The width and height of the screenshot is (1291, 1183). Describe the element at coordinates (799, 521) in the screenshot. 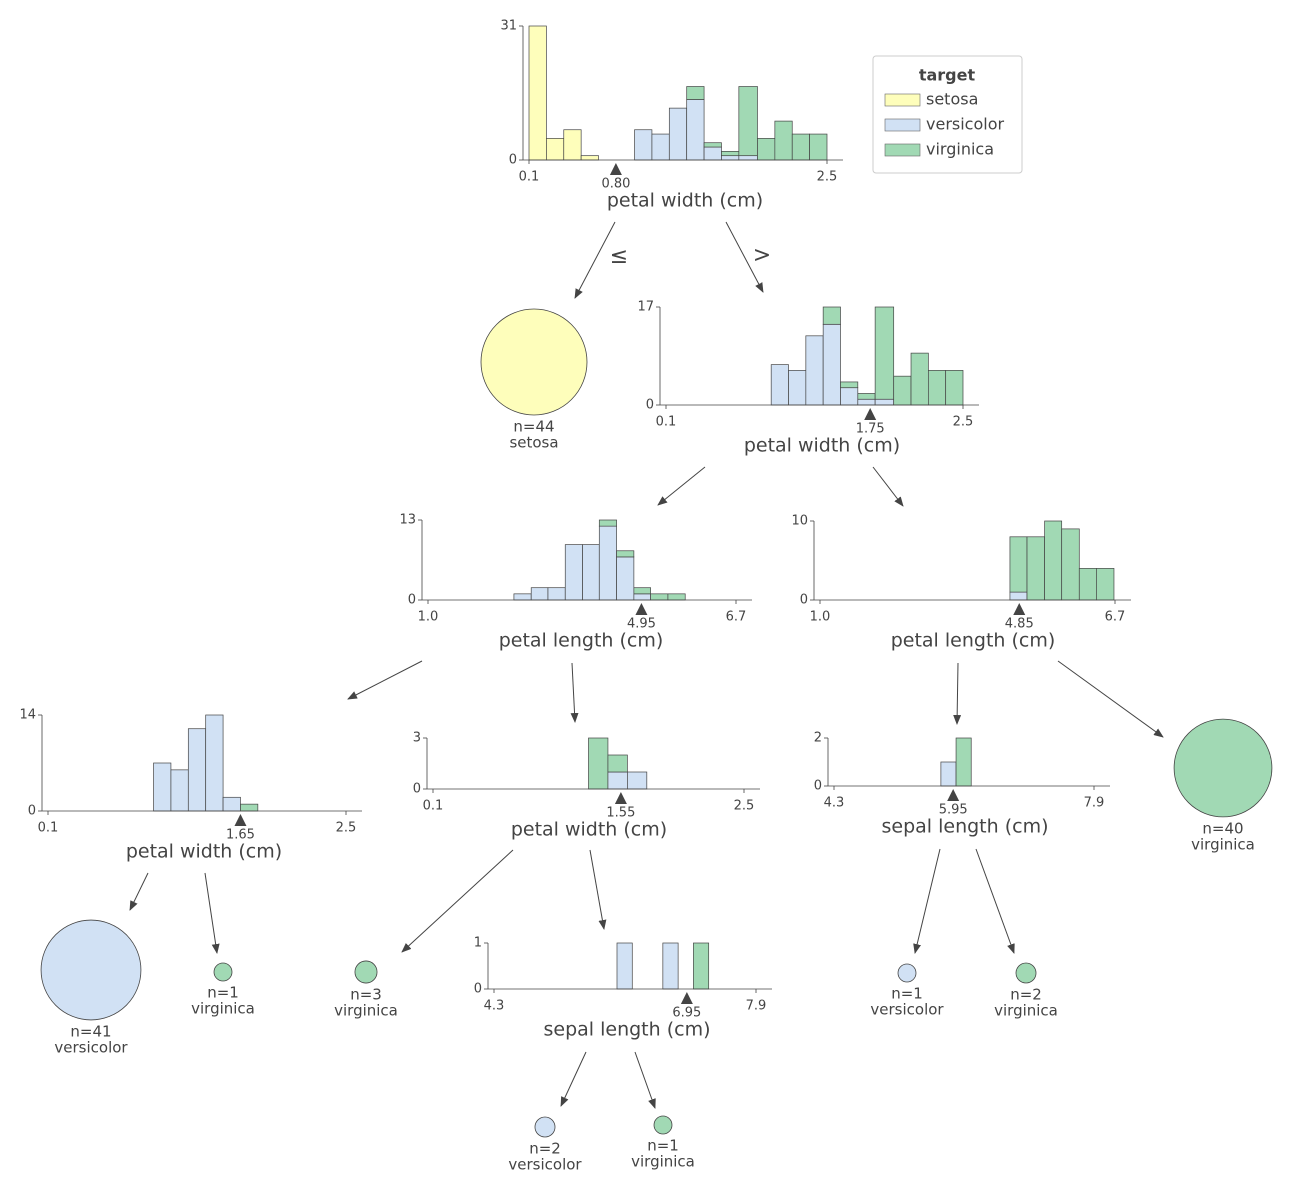

I see `y-tick-label: 10` at that location.